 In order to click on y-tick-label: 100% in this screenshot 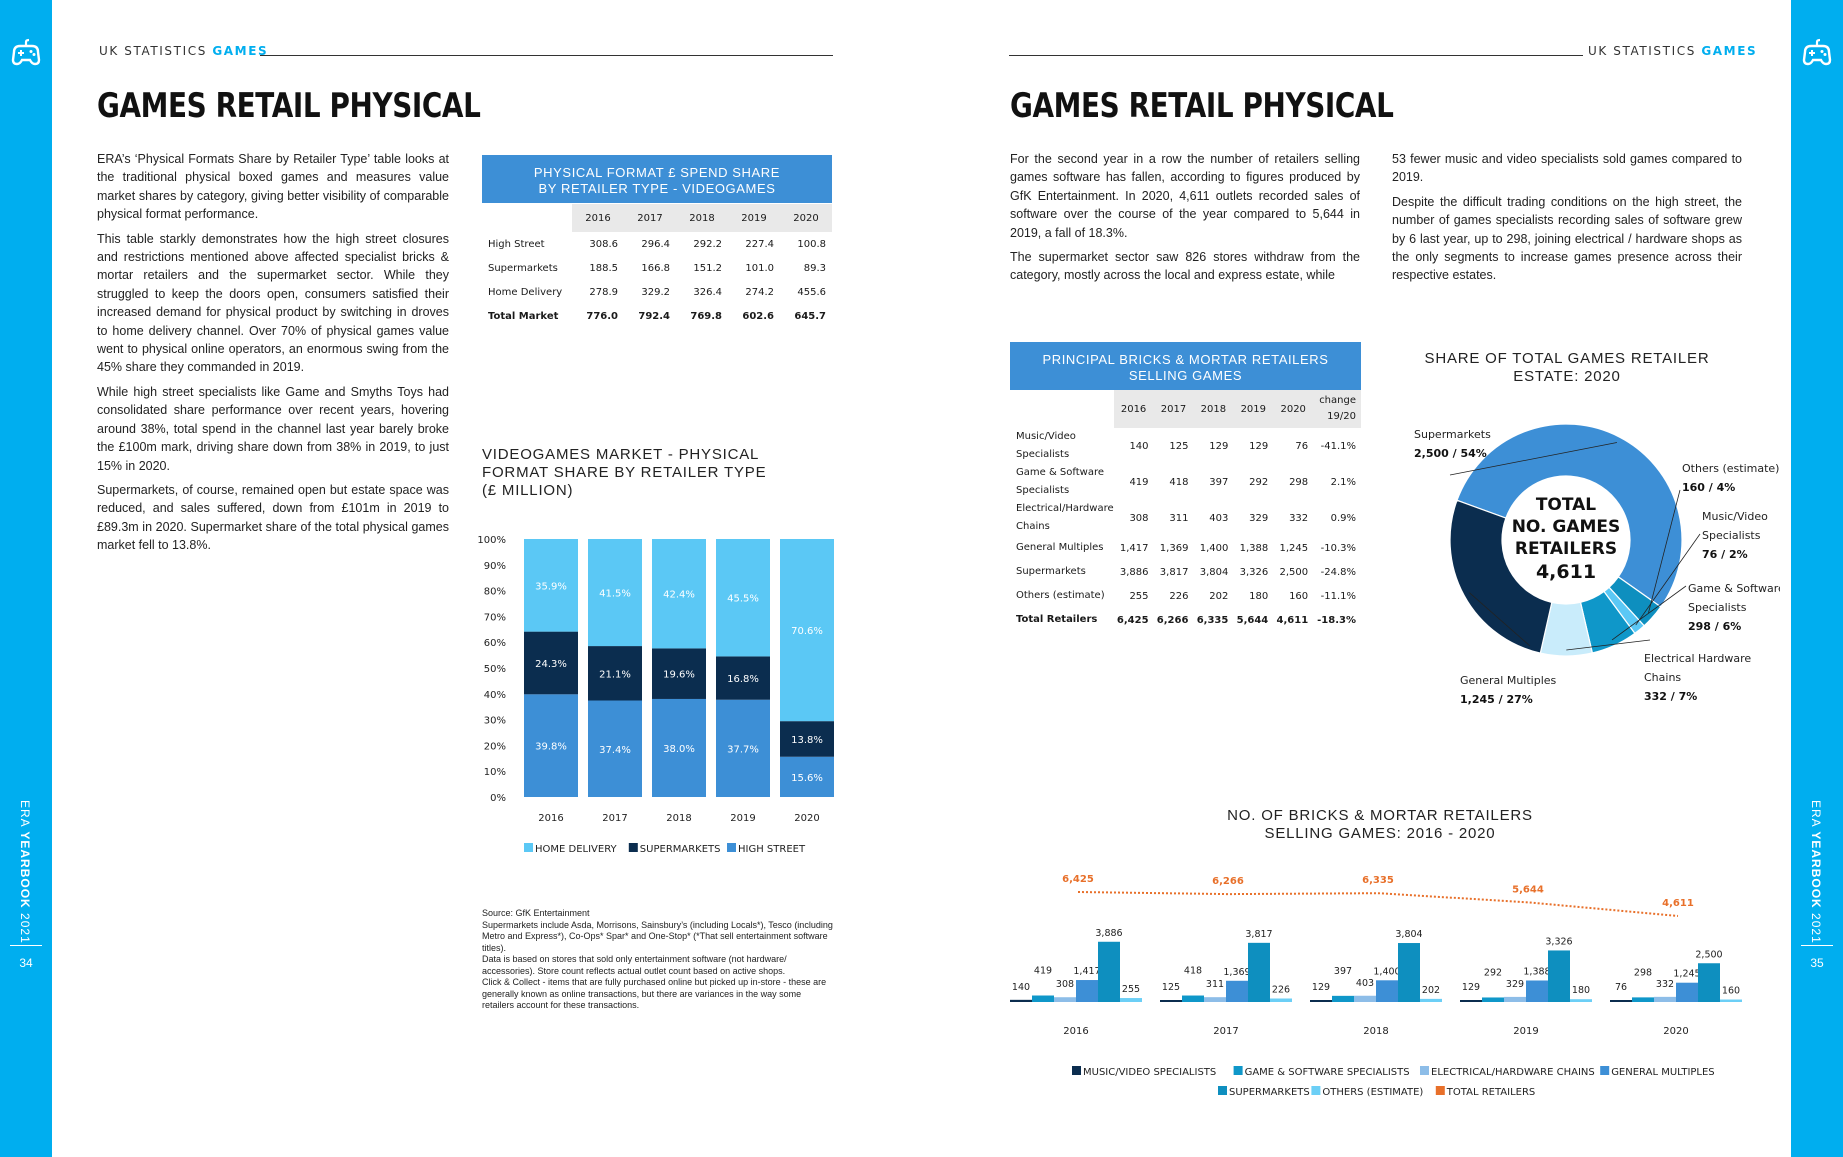, I will do `click(491, 540)`.